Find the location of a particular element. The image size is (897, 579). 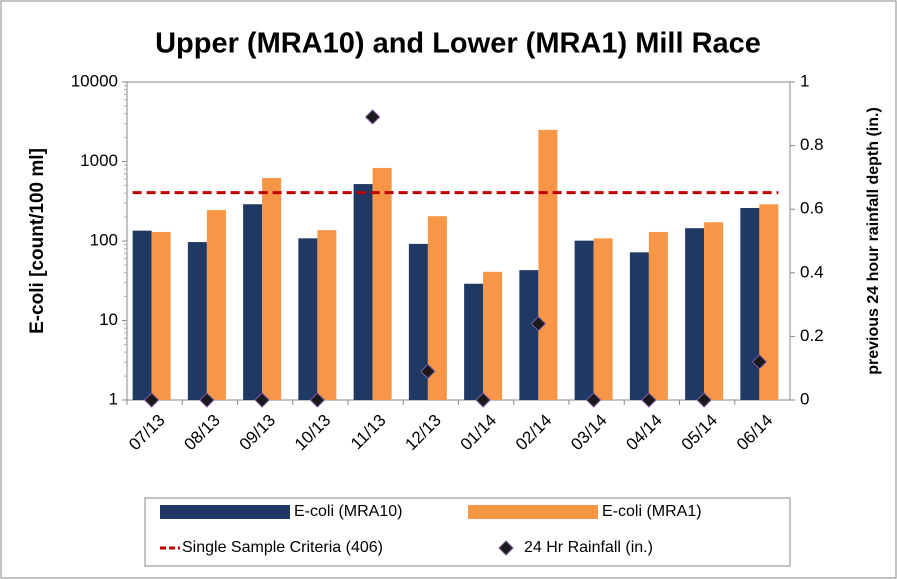

y2-tick-label: 0.8 is located at coordinates (812, 144).